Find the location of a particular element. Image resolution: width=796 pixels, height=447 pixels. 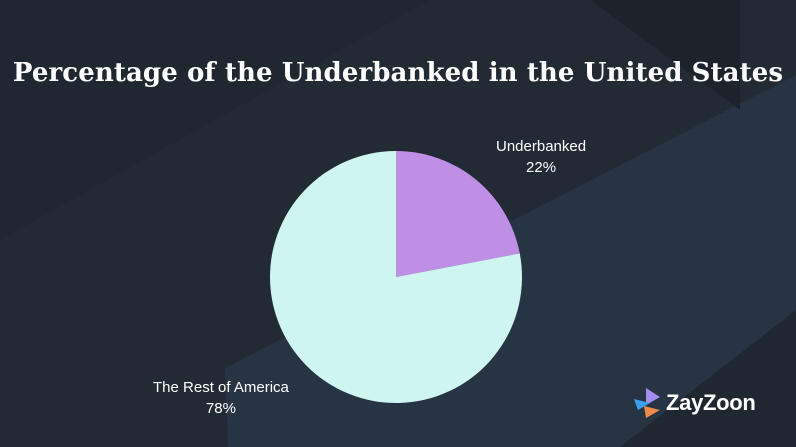

slice-name: Underbanked is located at coordinates (541, 146).